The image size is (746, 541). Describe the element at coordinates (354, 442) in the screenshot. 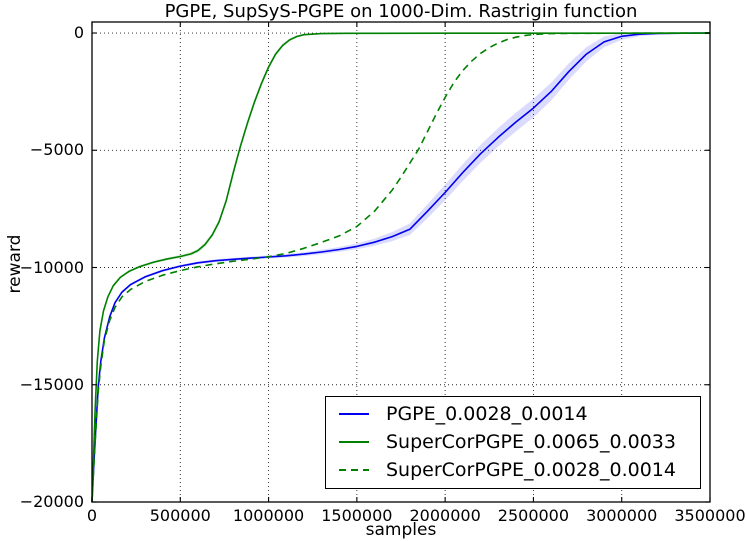

I see `legend-line-sample-green-solid` at that location.